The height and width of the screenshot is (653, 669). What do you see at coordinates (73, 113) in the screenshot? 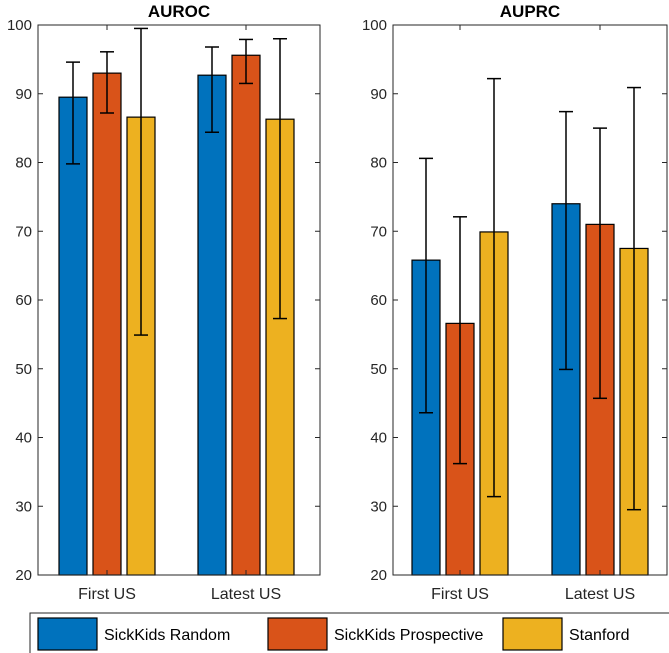
I see `error-bar-auroc-first-sickkids-random` at bounding box center [73, 113].